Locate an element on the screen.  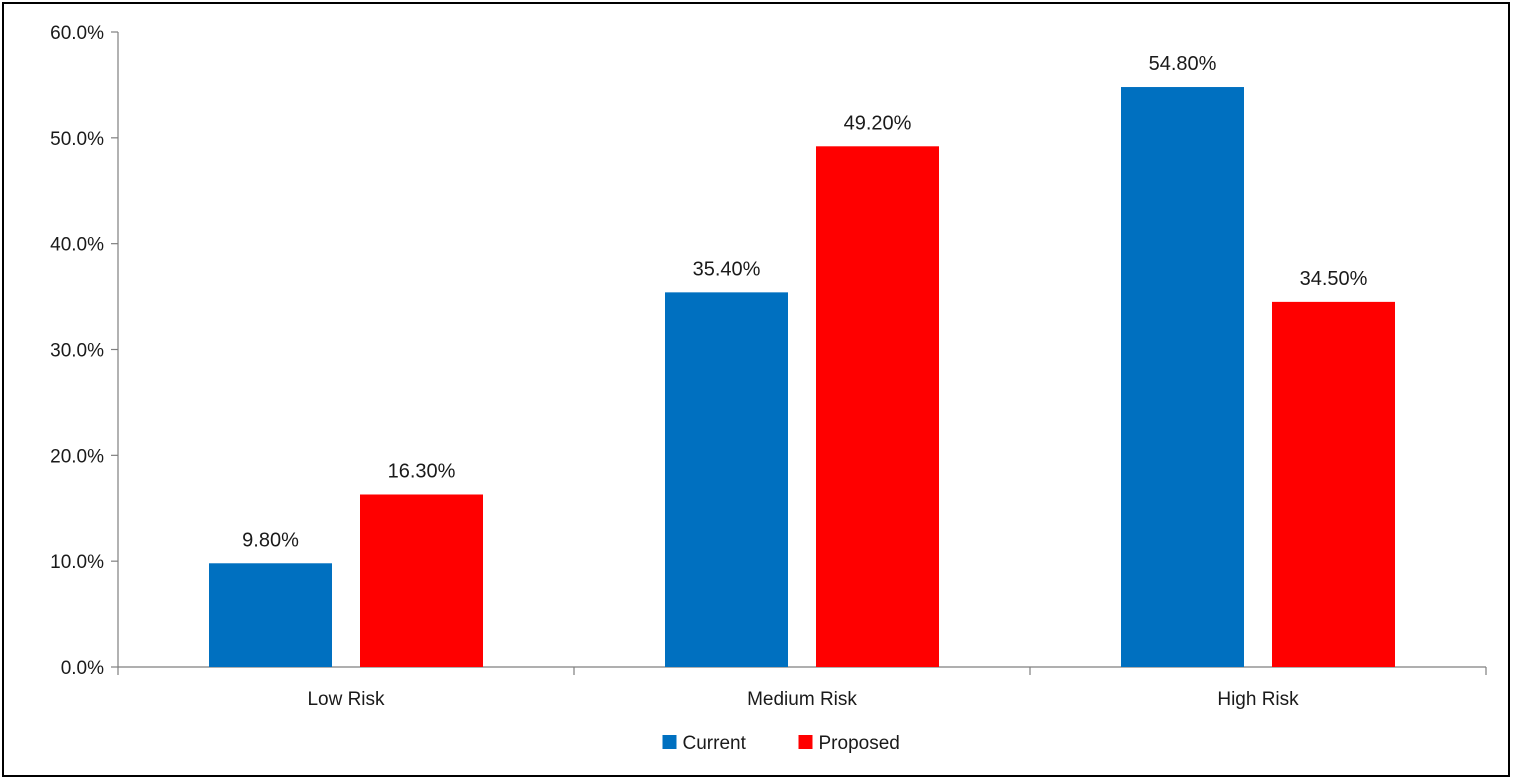
legend: Current Proposed is located at coordinates (781, 743).